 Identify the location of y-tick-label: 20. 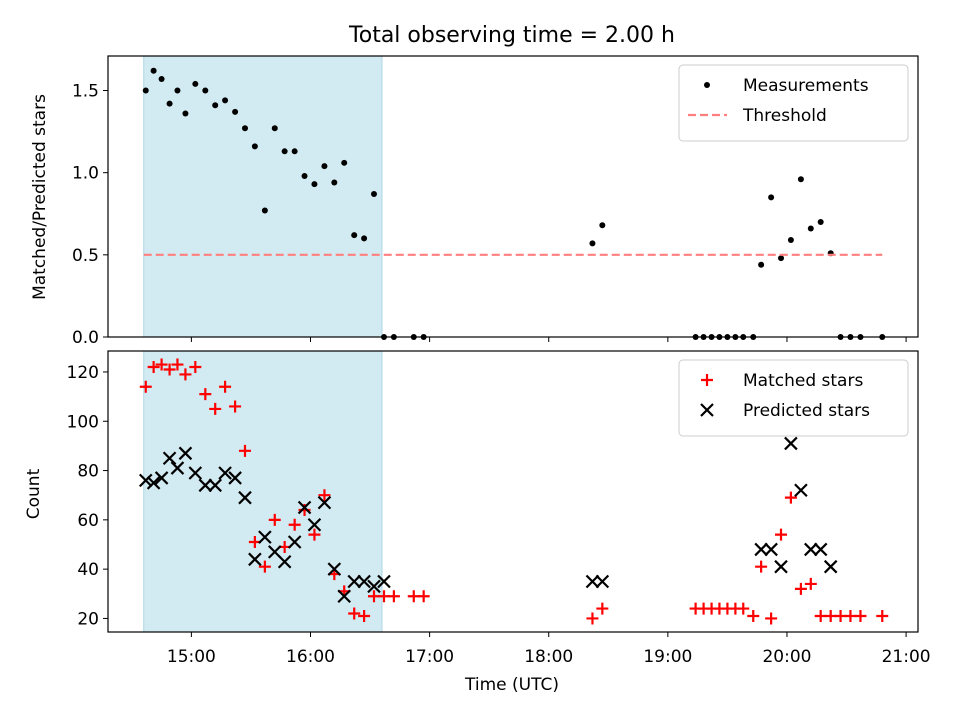
(88, 619).